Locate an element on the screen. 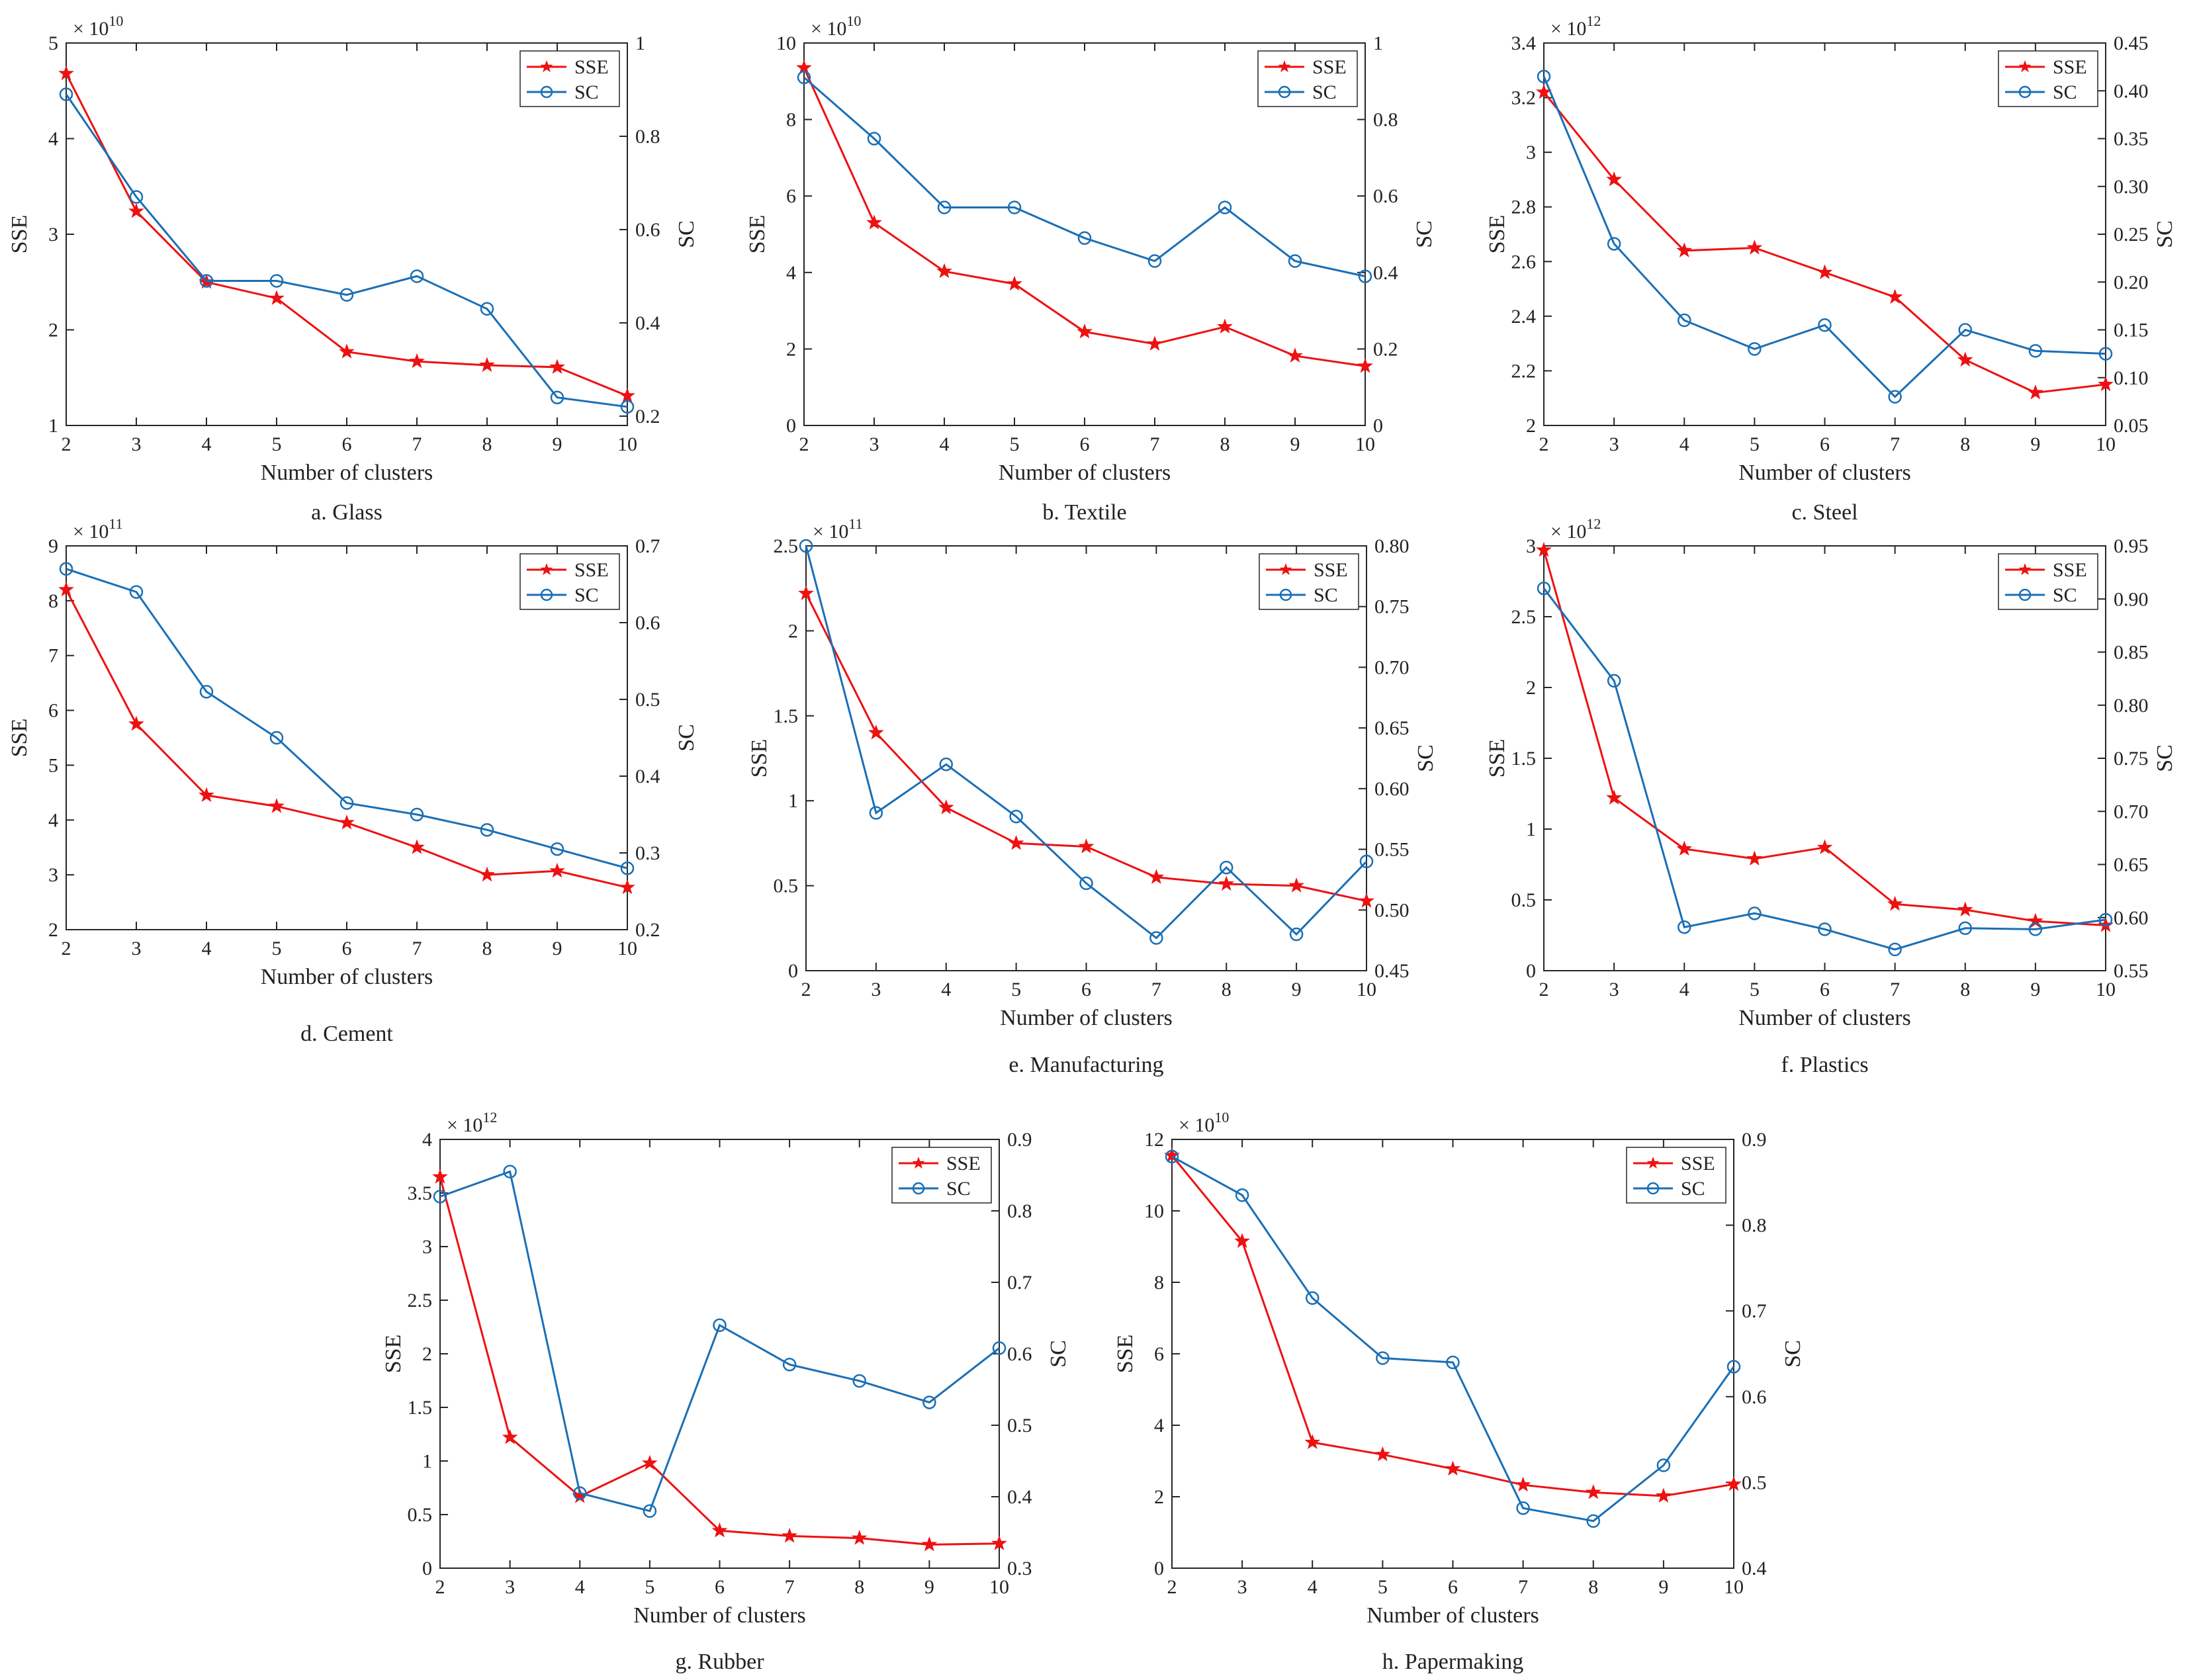  y2-tick-label: 0.70 is located at coordinates (2131, 811).